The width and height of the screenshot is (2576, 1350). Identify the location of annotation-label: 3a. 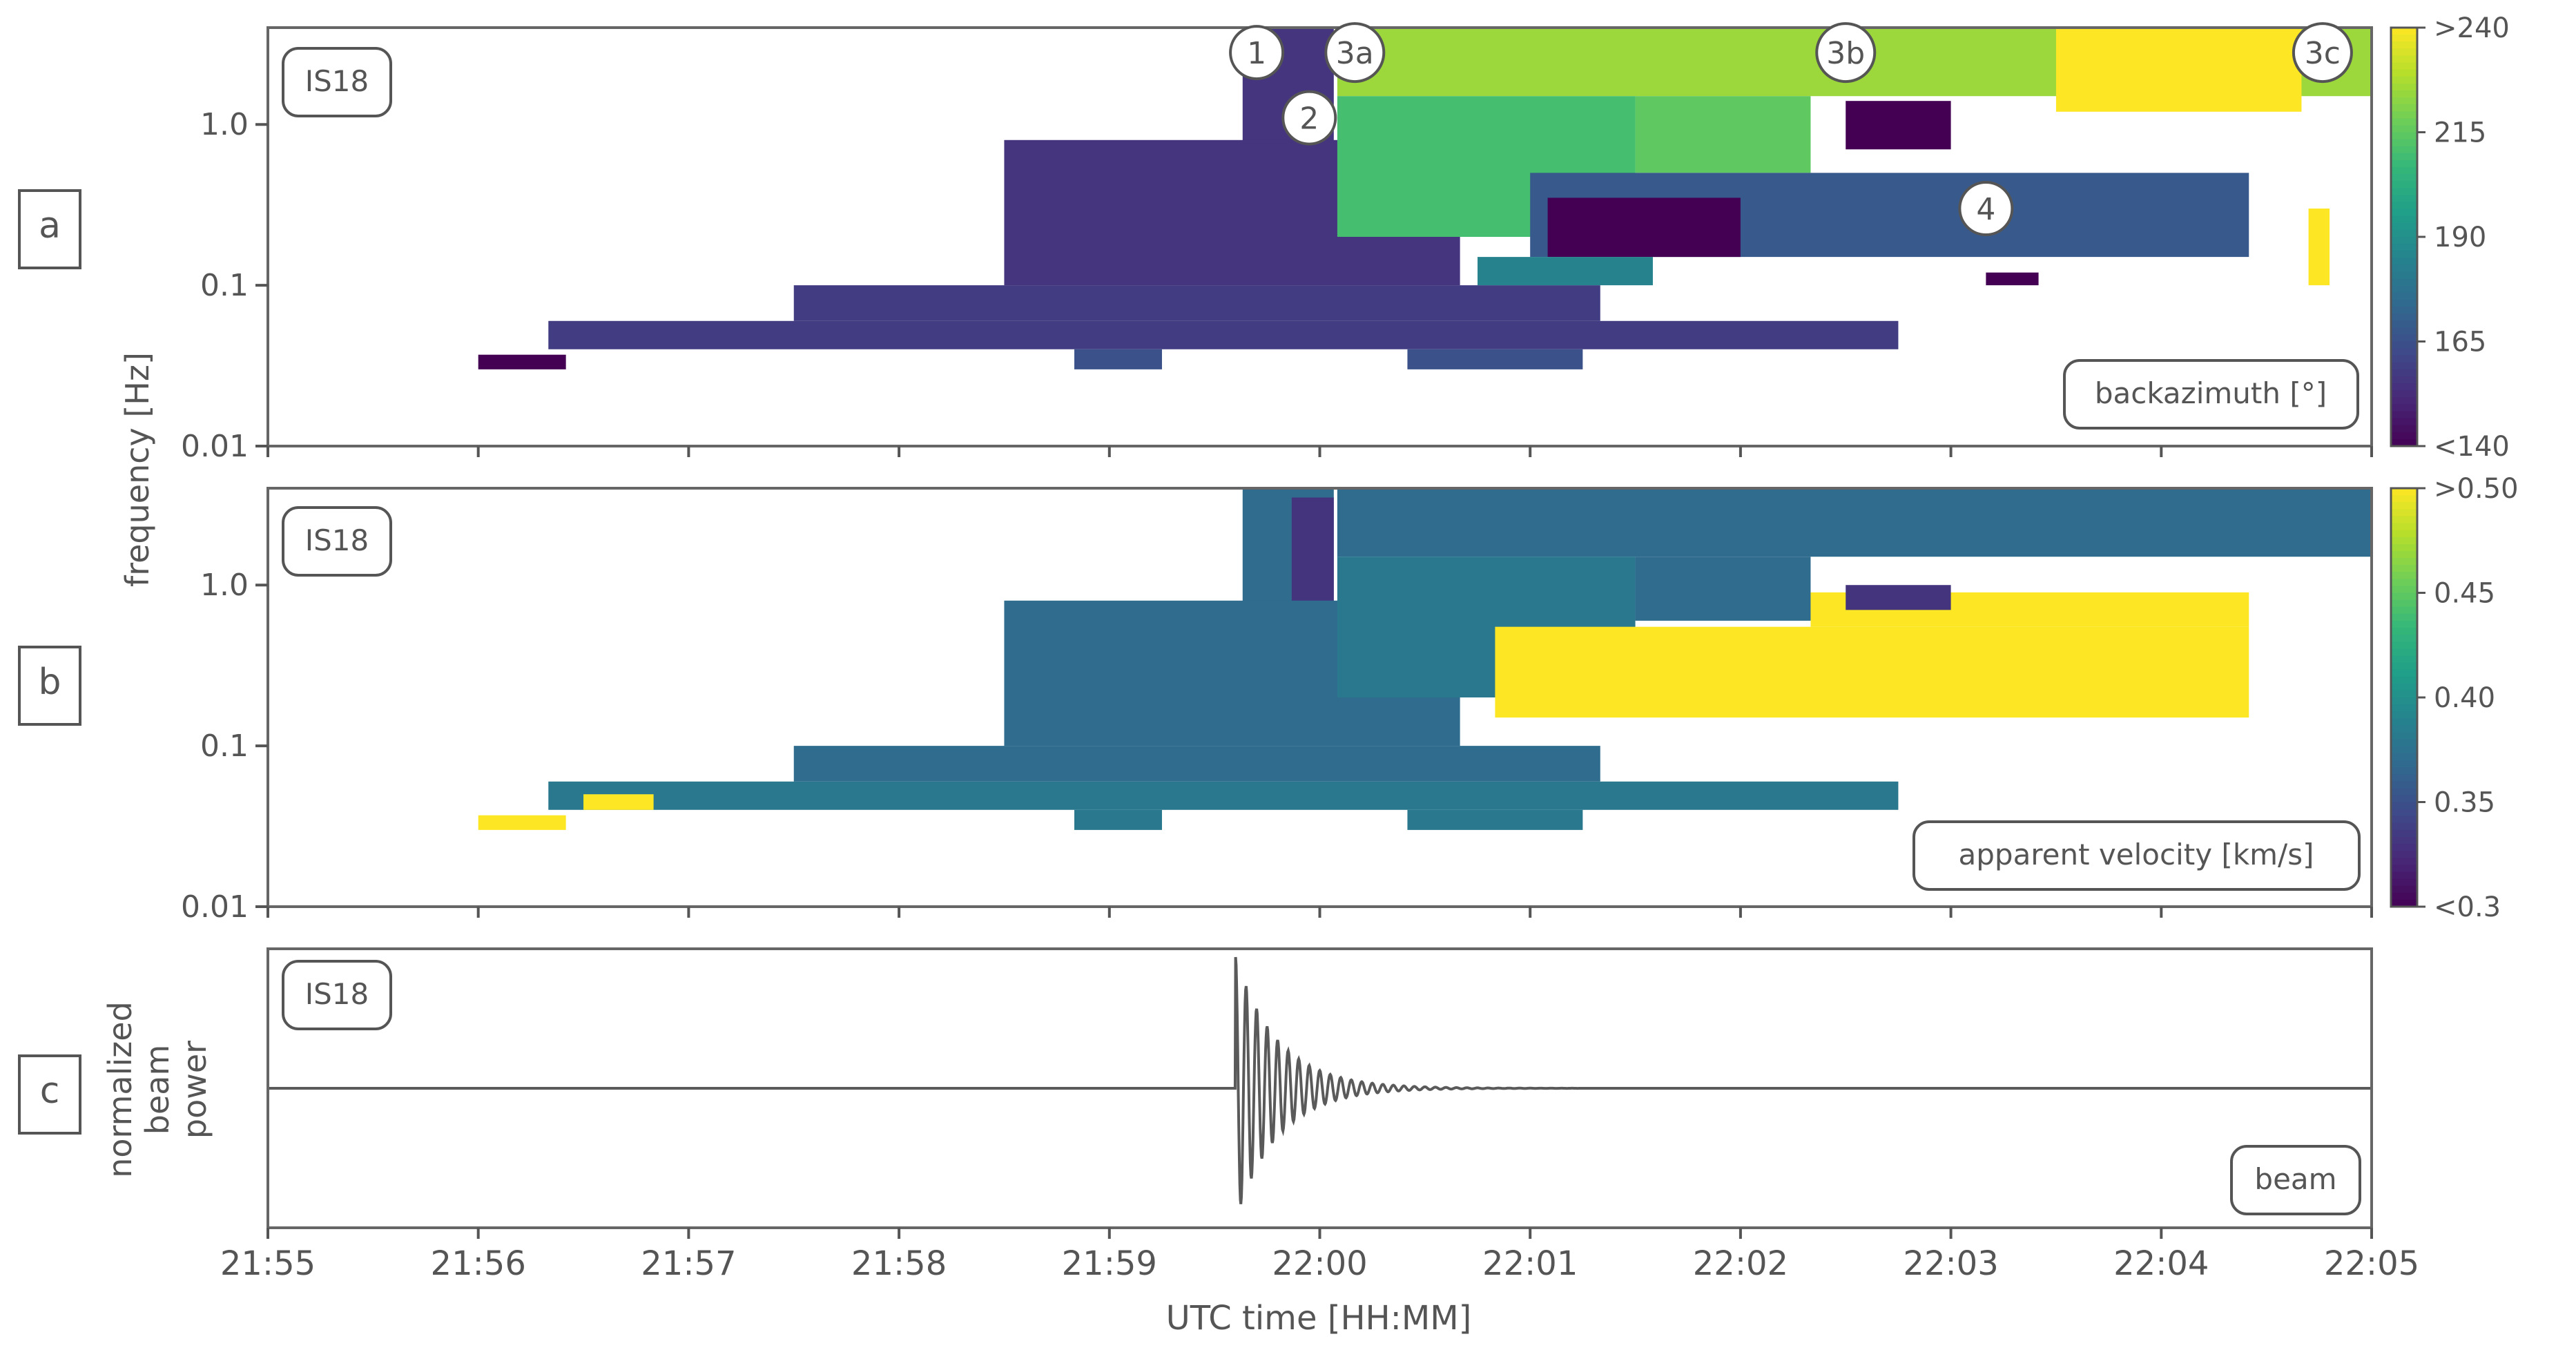
(1355, 53).